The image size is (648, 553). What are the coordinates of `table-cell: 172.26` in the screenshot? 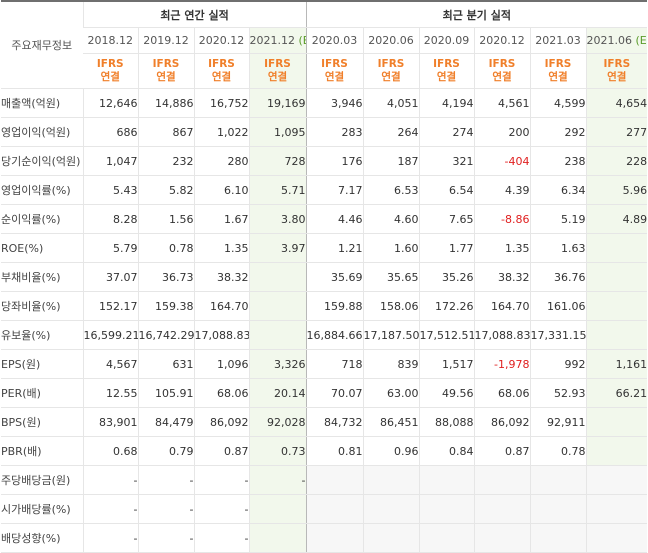 It's located at (446, 306).